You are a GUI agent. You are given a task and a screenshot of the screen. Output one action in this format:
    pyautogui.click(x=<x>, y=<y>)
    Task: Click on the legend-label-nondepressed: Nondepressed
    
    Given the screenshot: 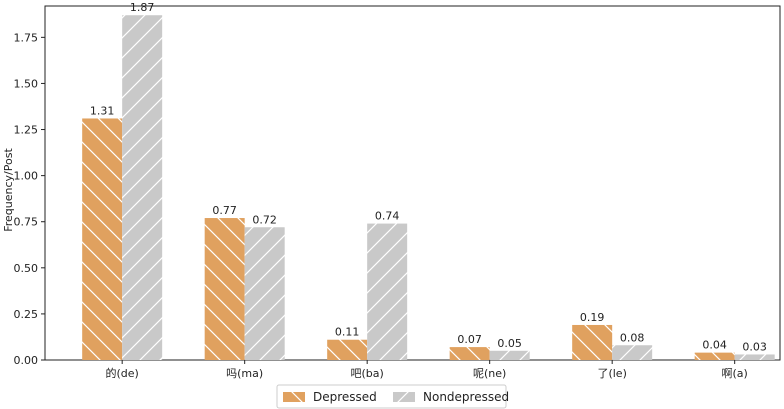 What is the action you would take?
    pyautogui.click(x=466, y=397)
    